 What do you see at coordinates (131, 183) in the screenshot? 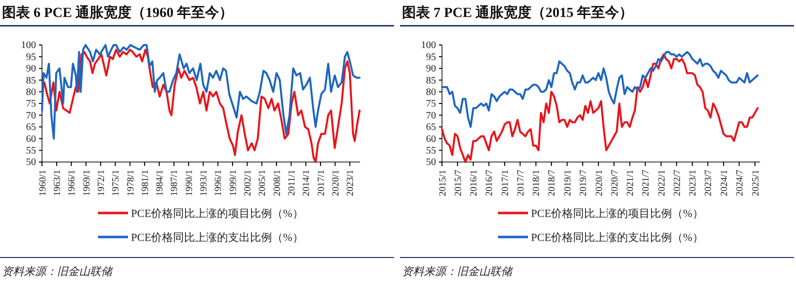
I see `x-tick-label: 1978/1` at bounding box center [131, 183].